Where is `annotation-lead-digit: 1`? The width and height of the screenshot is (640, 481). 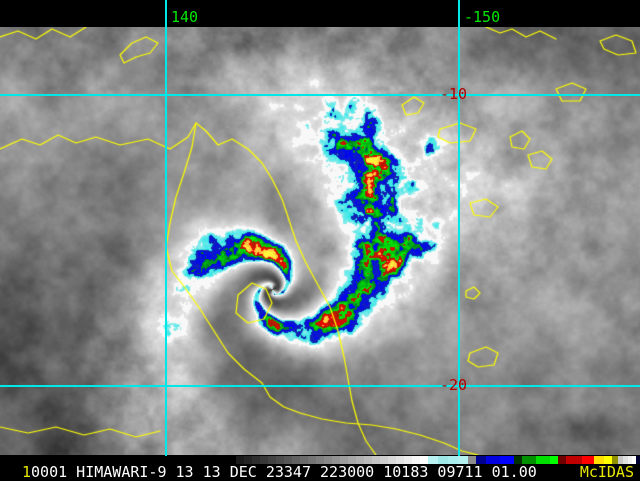
annotation-lead-digit: 1 is located at coordinates (27, 472).